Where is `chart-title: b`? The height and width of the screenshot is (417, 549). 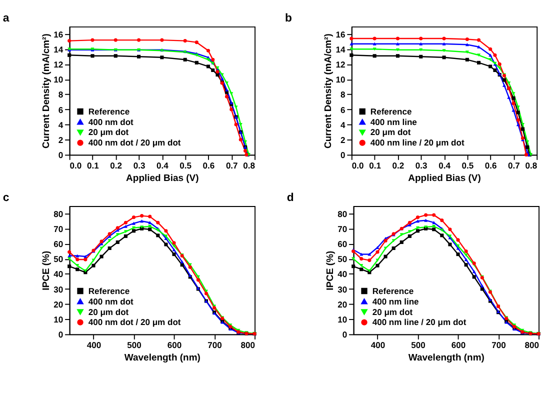
chart-title: b is located at coordinates (288, 18).